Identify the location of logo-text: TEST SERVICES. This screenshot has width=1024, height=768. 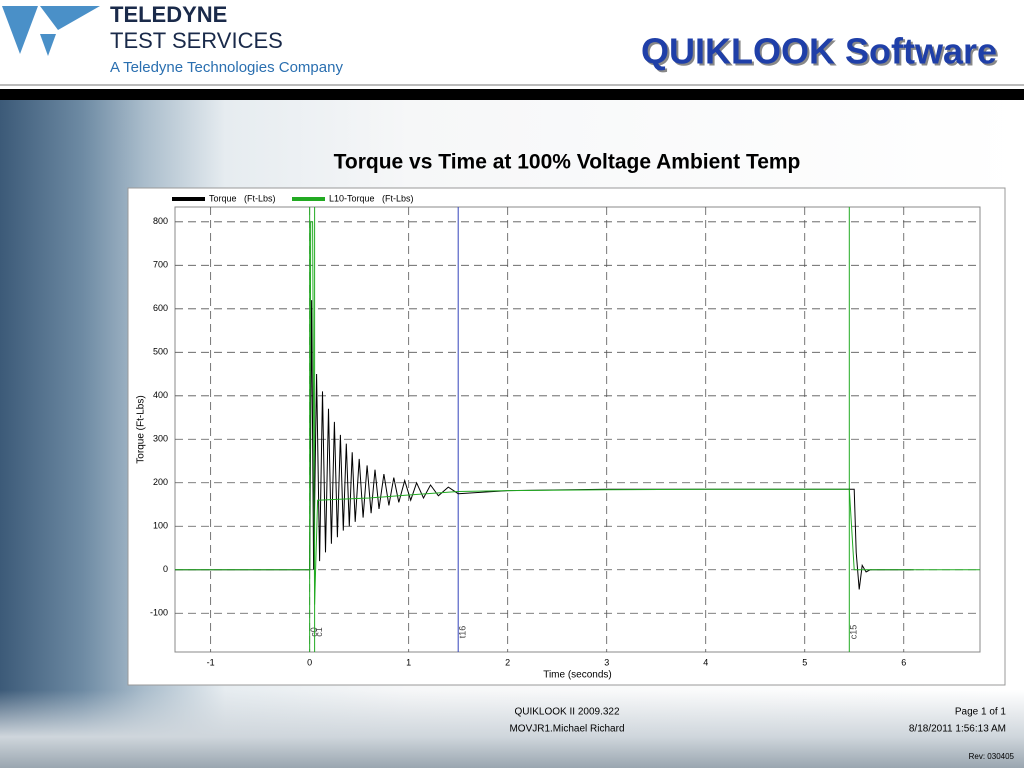
(196, 40).